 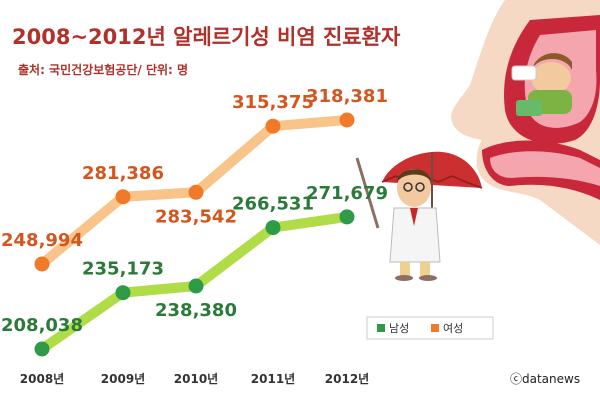 I want to click on female-value-label-4: 315,375, so click(x=273, y=102).